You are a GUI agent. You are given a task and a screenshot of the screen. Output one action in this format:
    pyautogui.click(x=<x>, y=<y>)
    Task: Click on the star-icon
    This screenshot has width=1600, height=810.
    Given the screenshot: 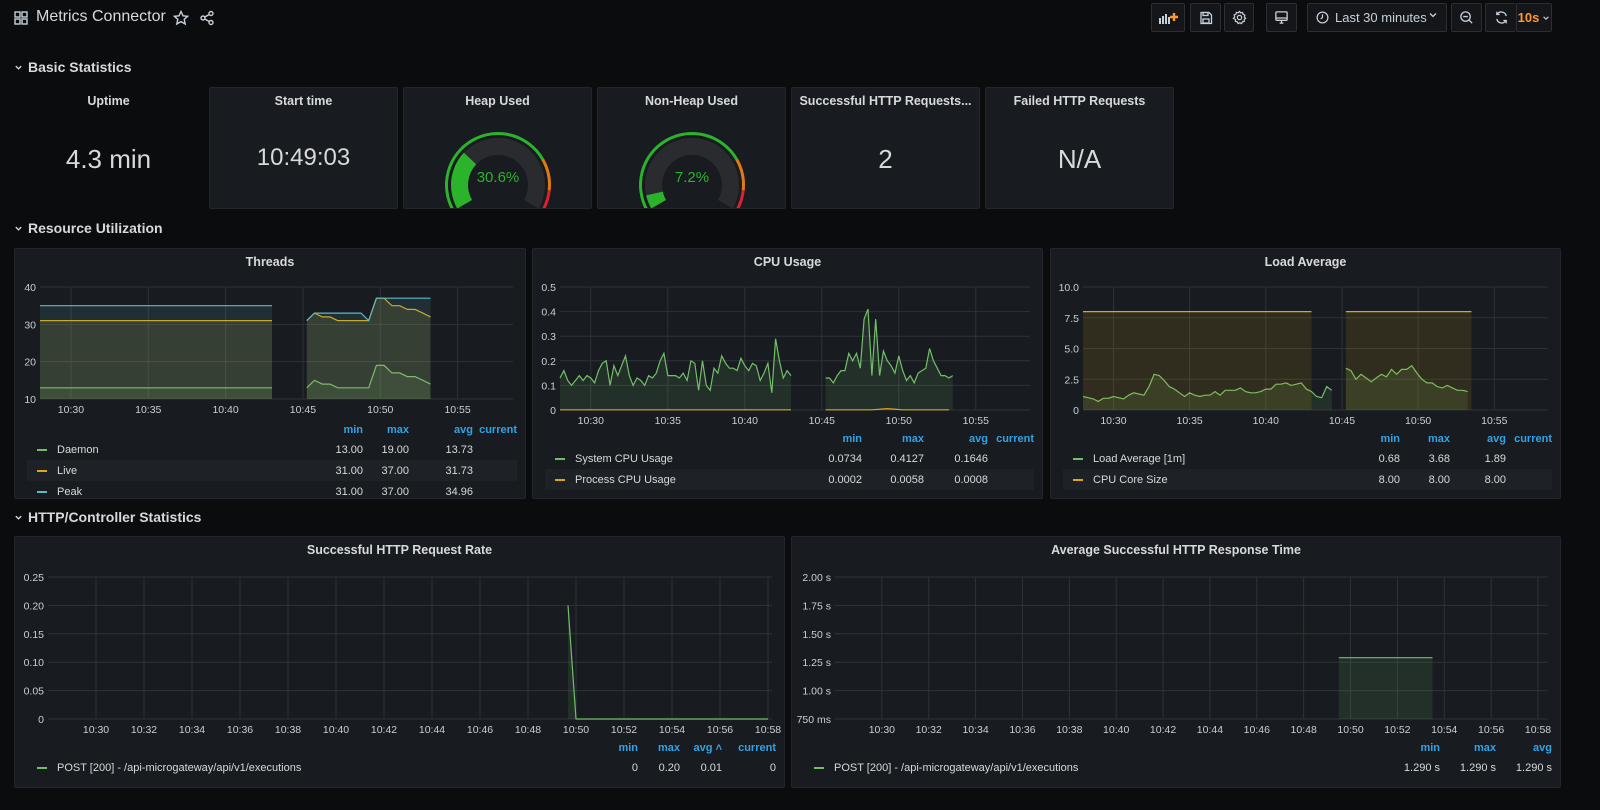 What is the action you would take?
    pyautogui.click(x=181, y=20)
    